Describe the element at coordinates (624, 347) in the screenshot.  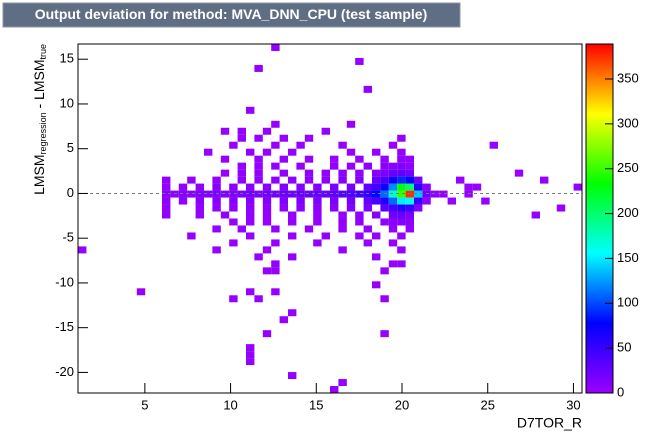
I see `z-tick-label: 50` at that location.